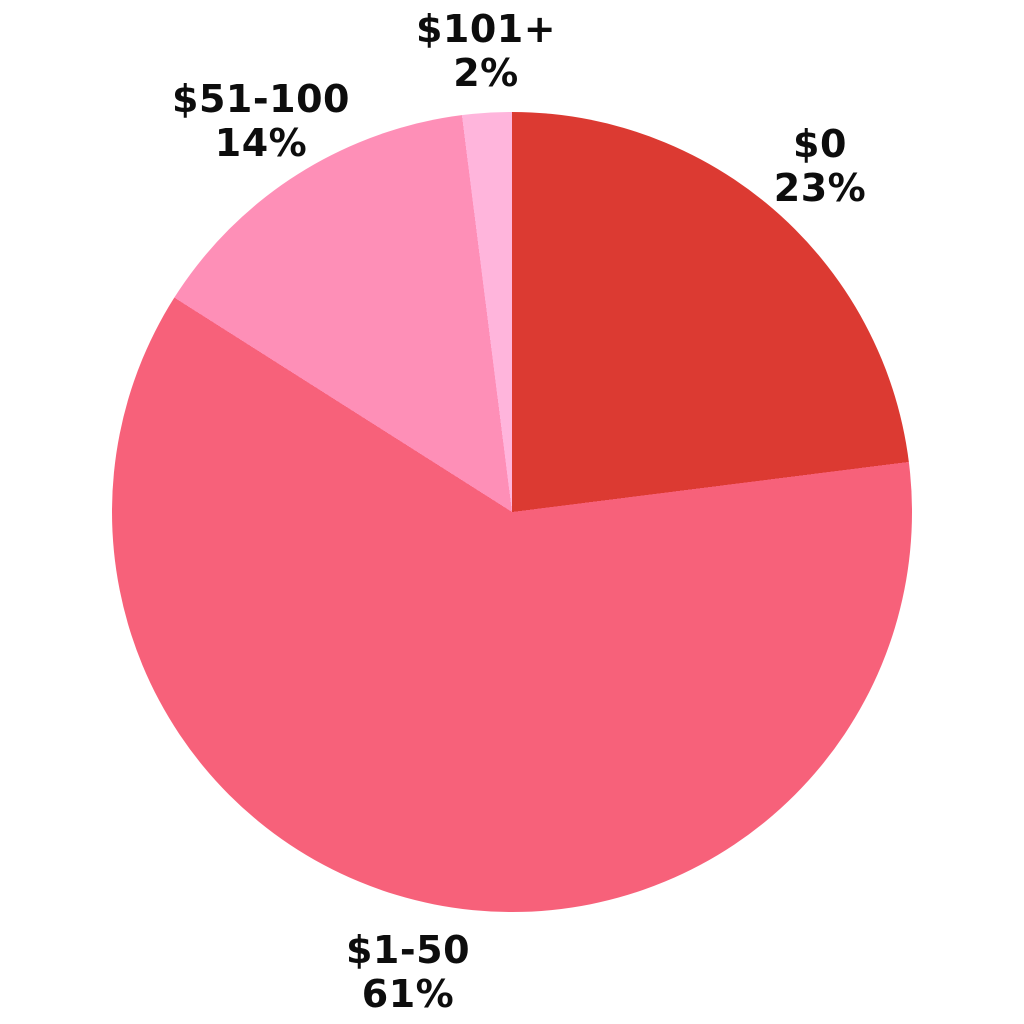  I want to click on pie-slice-label-101-plus-dollars: $101+ 2%, so click(486, 51).